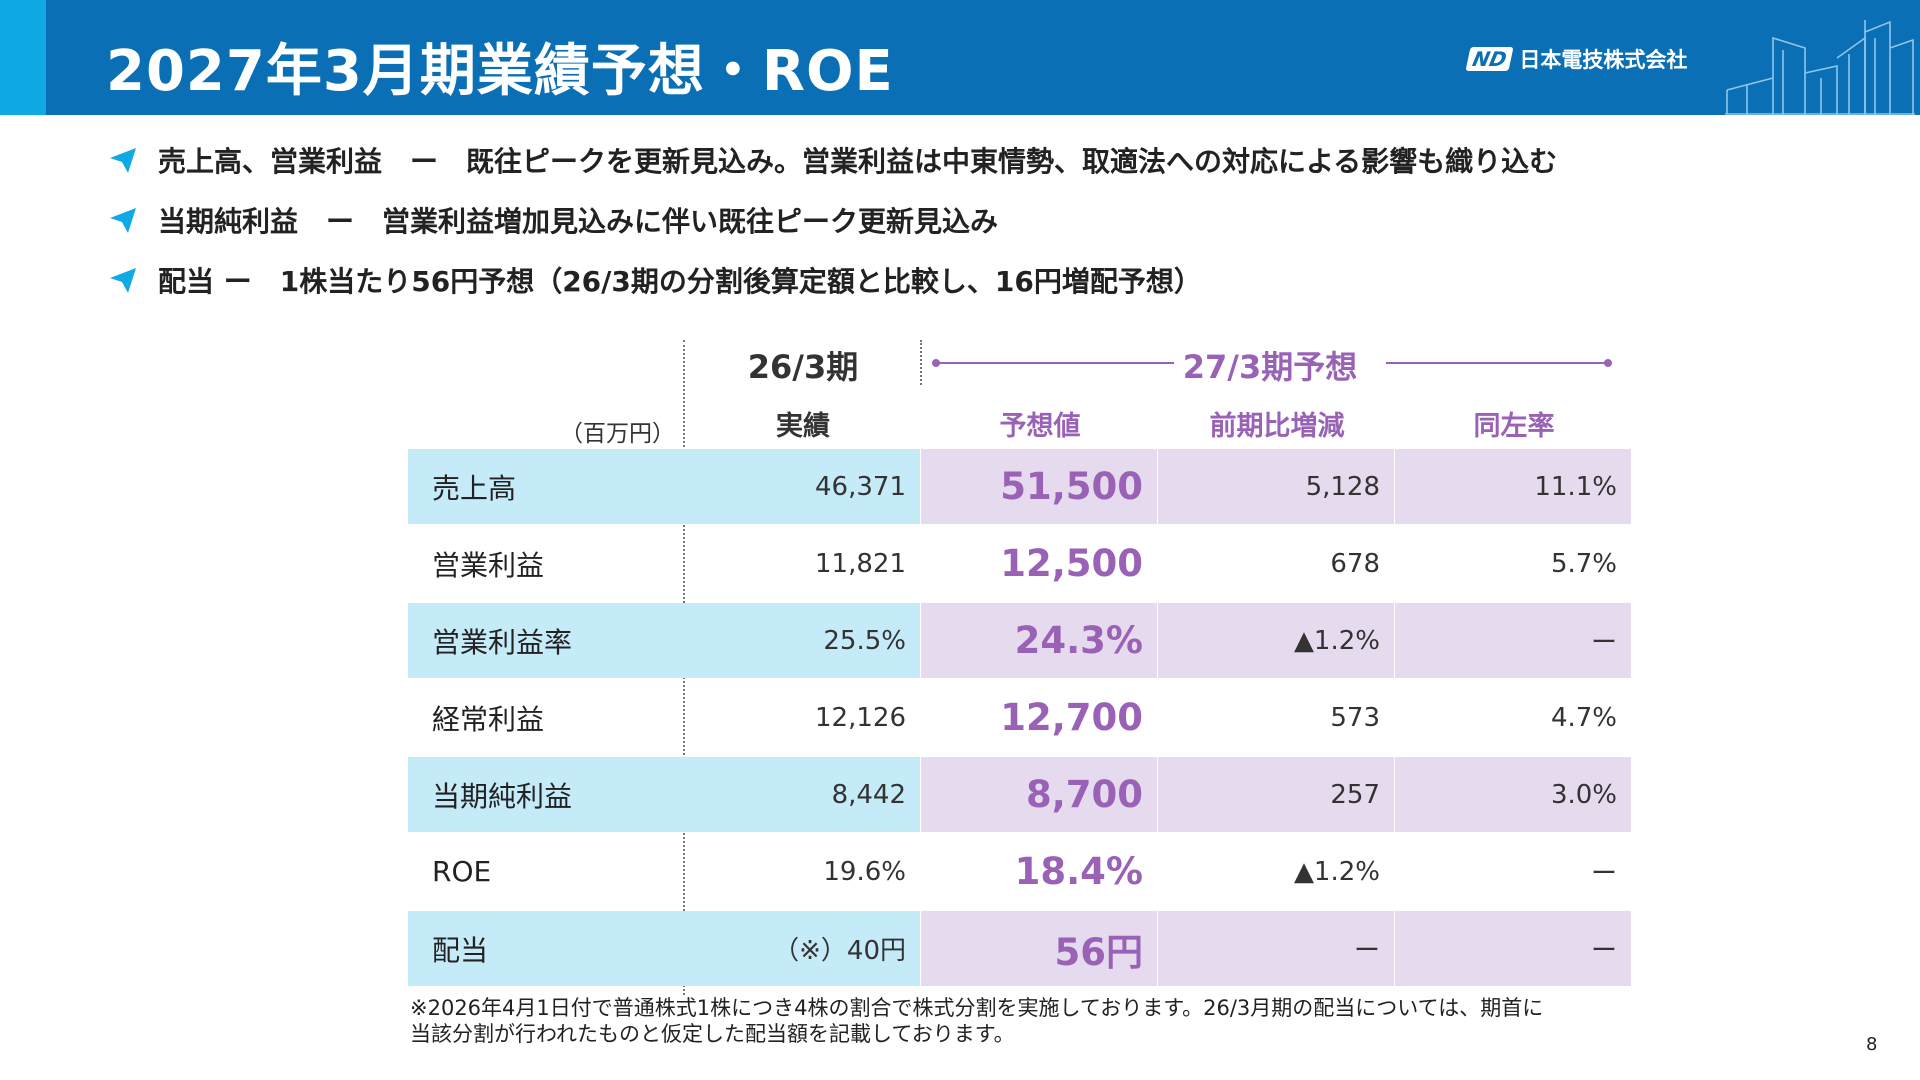 The height and width of the screenshot is (1080, 1920). What do you see at coordinates (1499, 363) in the screenshot?
I see `forecast-bracket-right` at bounding box center [1499, 363].